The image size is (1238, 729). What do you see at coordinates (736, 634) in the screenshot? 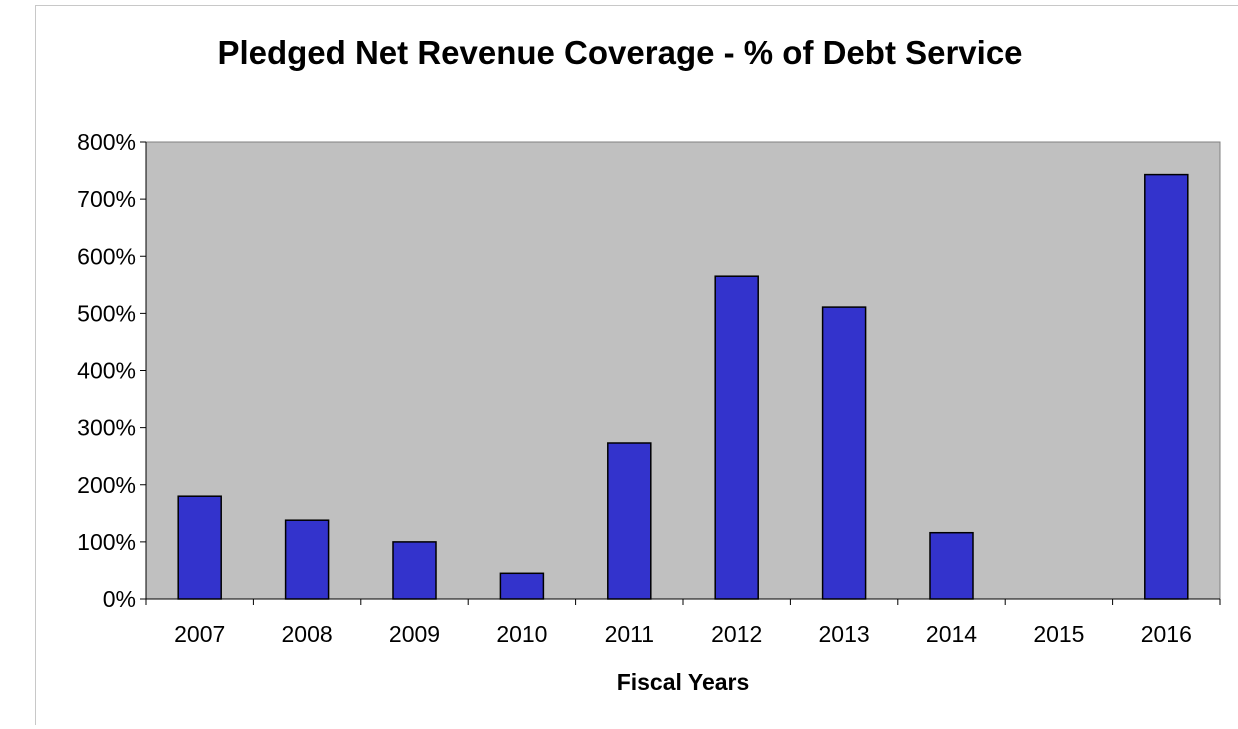
I see `x-tick-label: 2012` at bounding box center [736, 634].